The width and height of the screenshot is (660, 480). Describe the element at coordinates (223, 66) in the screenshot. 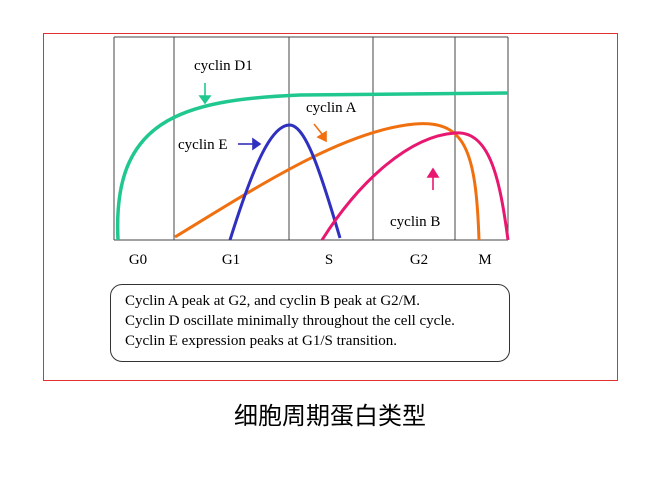

I see `cyclin-d1-label: cyclin D1` at that location.